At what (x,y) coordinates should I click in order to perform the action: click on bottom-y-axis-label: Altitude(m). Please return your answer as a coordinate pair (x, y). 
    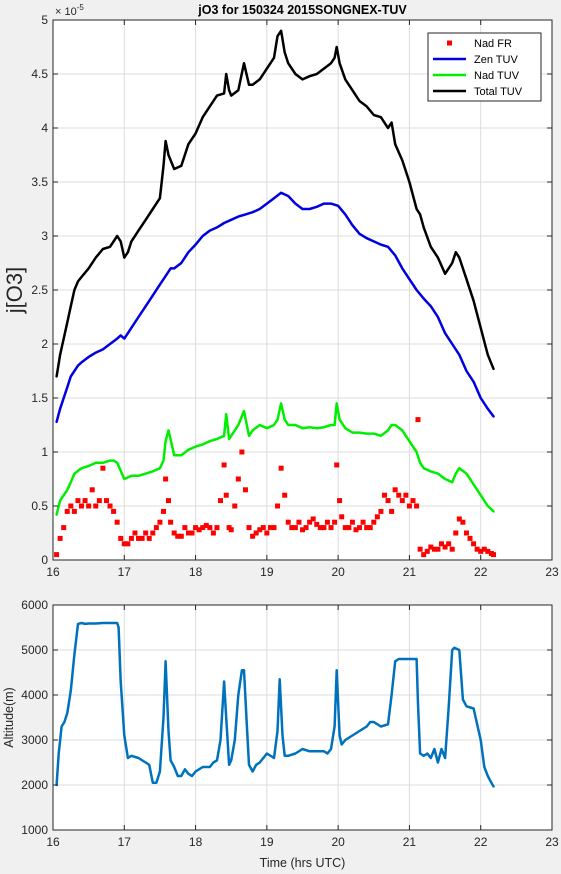
    Looking at the image, I should click on (9, 717).